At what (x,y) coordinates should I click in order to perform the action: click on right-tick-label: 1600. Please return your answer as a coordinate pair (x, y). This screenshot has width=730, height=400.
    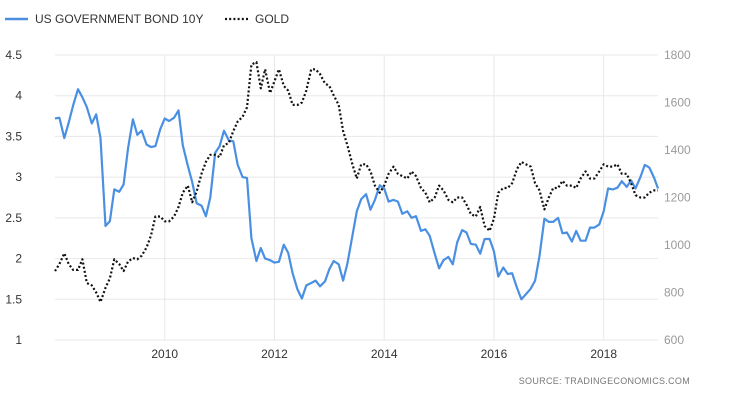
    Looking at the image, I should click on (677, 103).